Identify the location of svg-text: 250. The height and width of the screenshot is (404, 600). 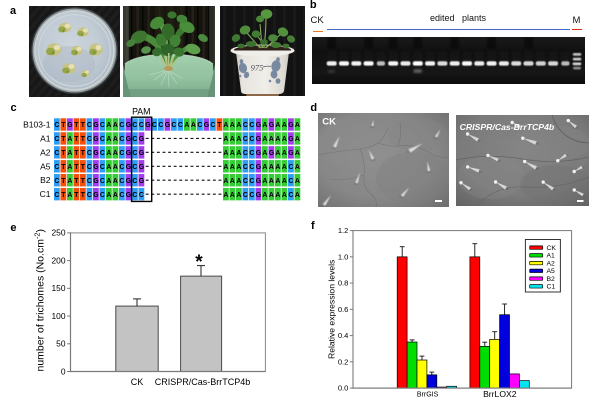
(59, 233).